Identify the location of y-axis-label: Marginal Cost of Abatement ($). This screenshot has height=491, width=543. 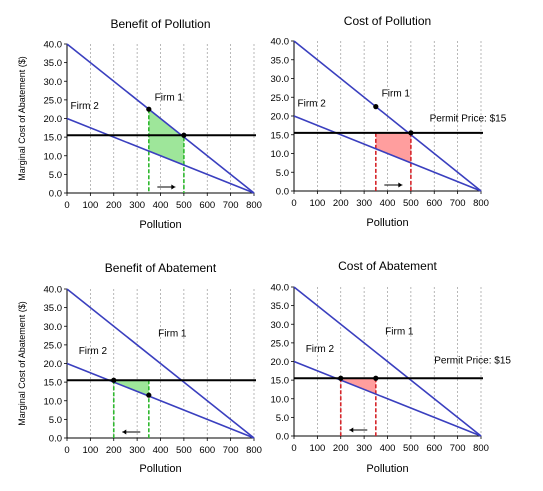
(22, 363).